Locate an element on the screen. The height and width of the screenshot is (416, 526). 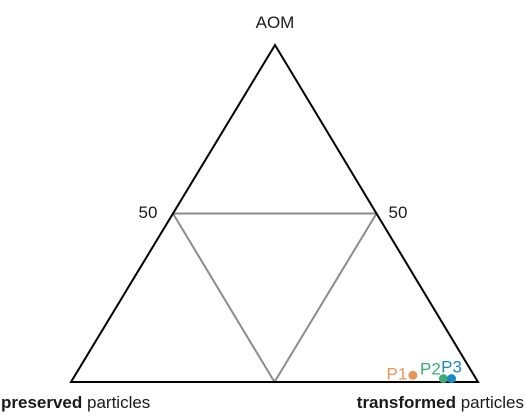
vertex-label-transformed-bold: transformed is located at coordinates (406, 402).